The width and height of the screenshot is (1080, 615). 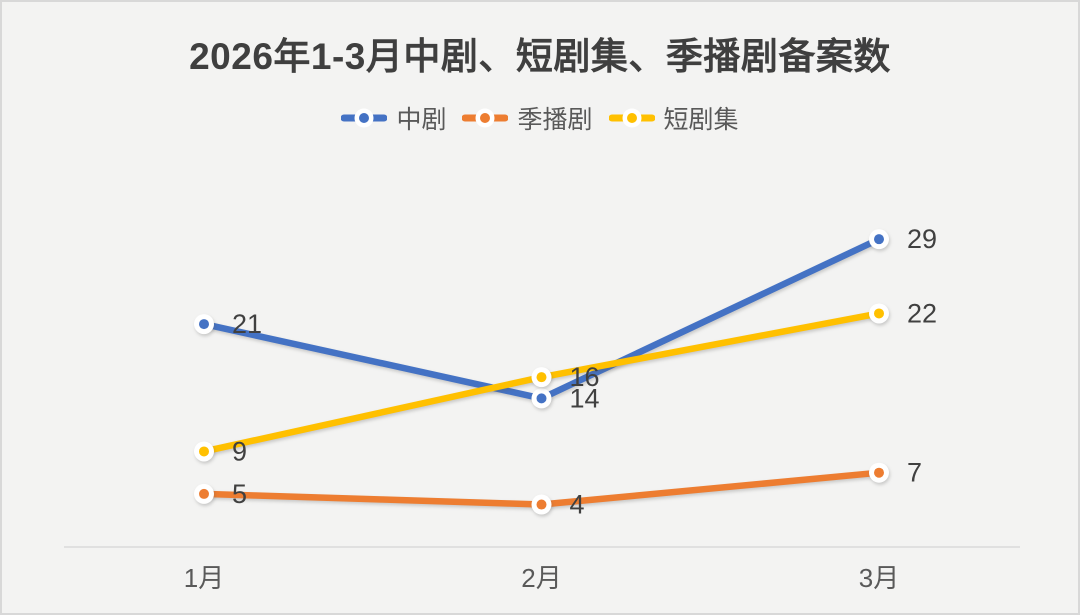 I want to click on x-axis-label: 1月, so click(x=204, y=578).